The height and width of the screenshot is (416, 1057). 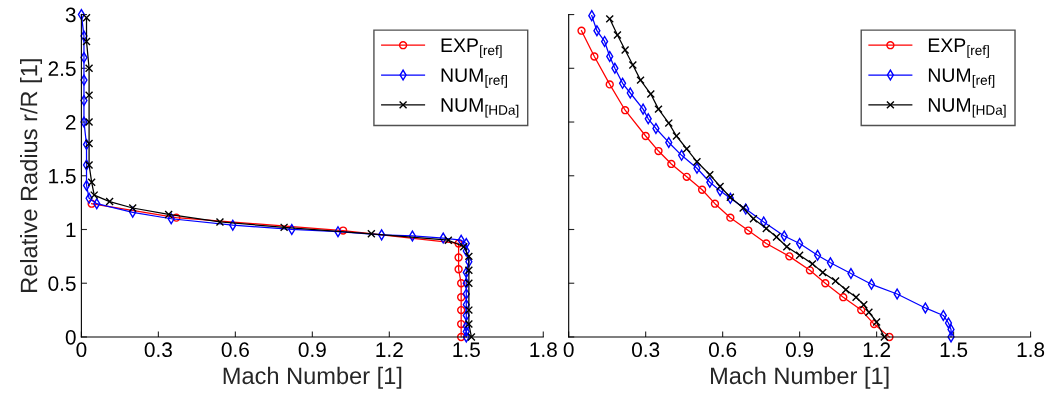 I want to click on y-tick-label: 0, so click(x=70, y=337).